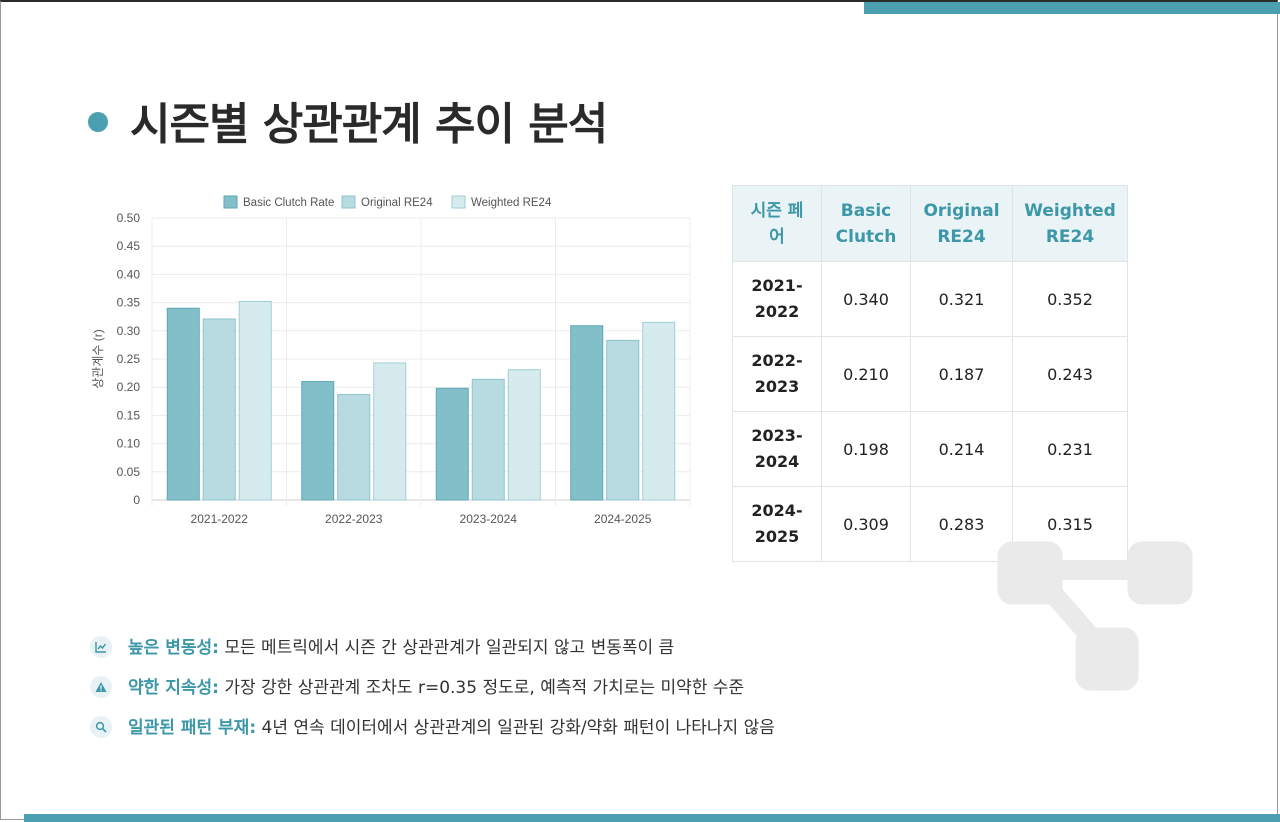 The height and width of the screenshot is (822, 1280). What do you see at coordinates (777, 285) in the screenshot?
I see `season-line: 2021-` at bounding box center [777, 285].